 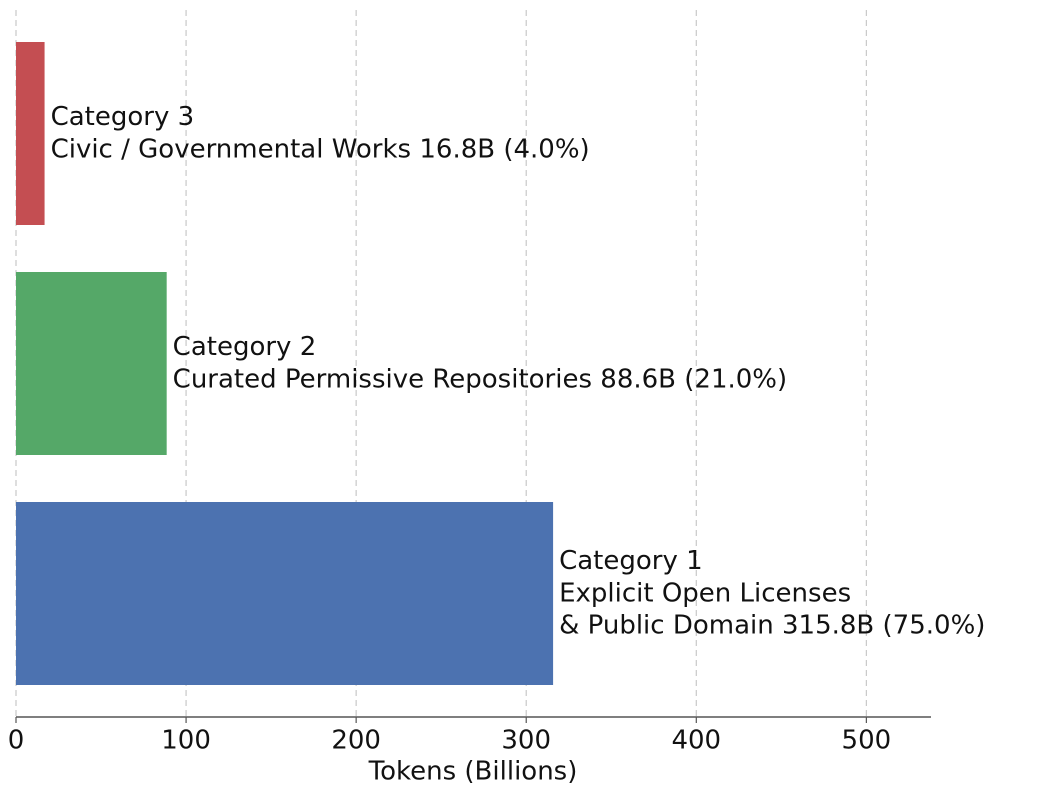 I want to click on value-label: 88.6B (21.0%), so click(x=693, y=379).